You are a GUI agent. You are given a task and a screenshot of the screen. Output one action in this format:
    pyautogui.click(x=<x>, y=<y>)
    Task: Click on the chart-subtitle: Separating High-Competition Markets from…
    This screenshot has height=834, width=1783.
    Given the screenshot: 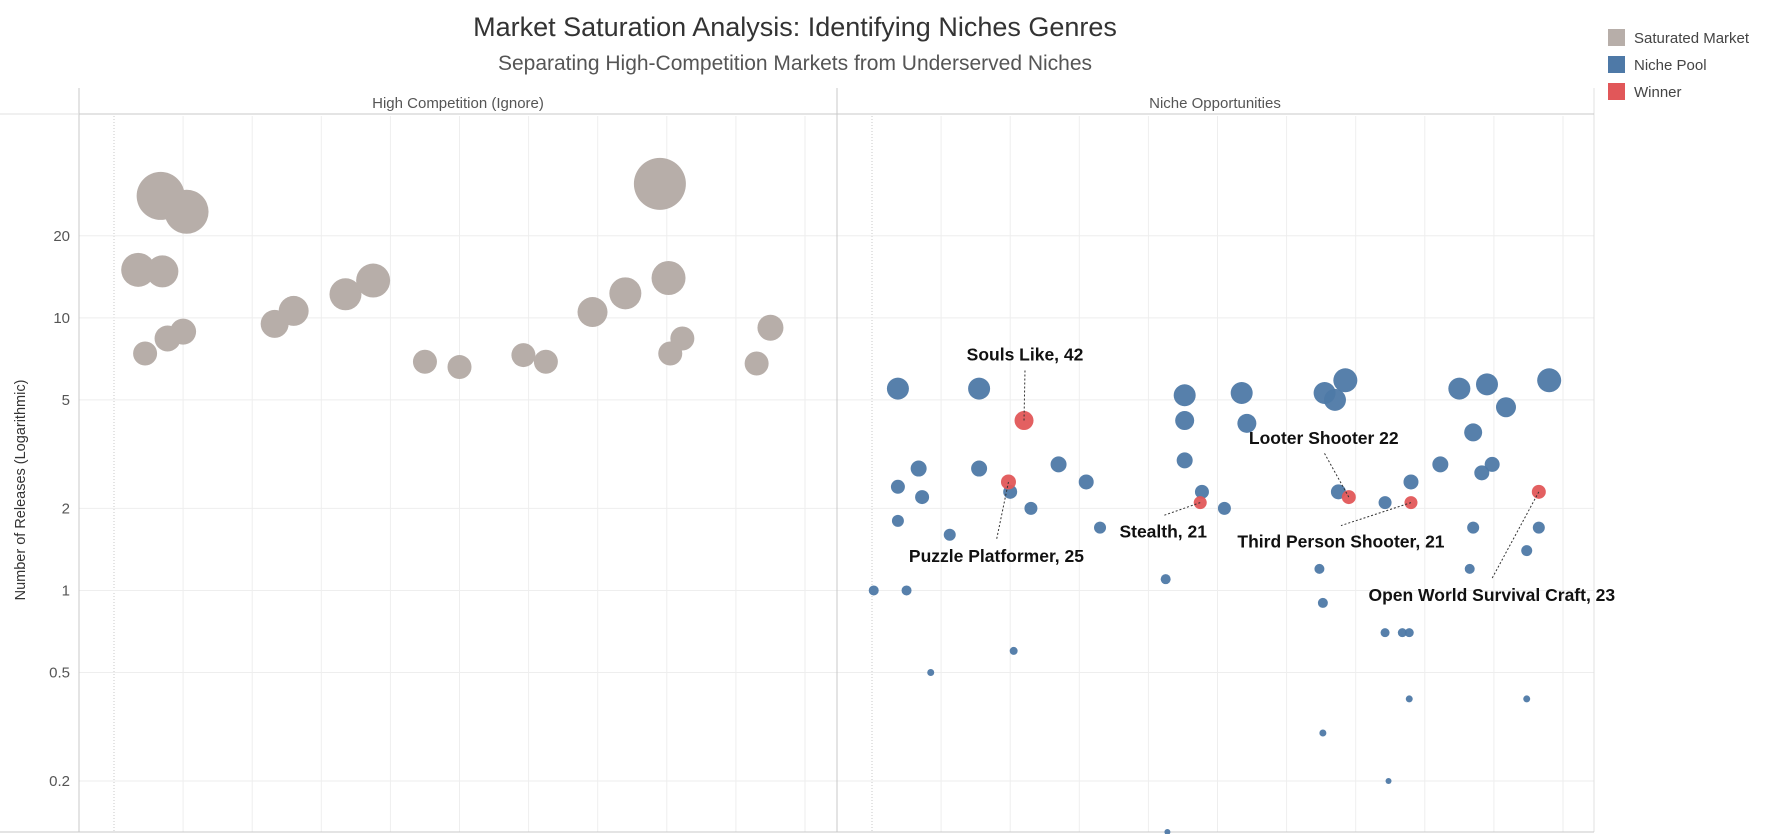 What is the action you would take?
    pyautogui.click(x=795, y=63)
    